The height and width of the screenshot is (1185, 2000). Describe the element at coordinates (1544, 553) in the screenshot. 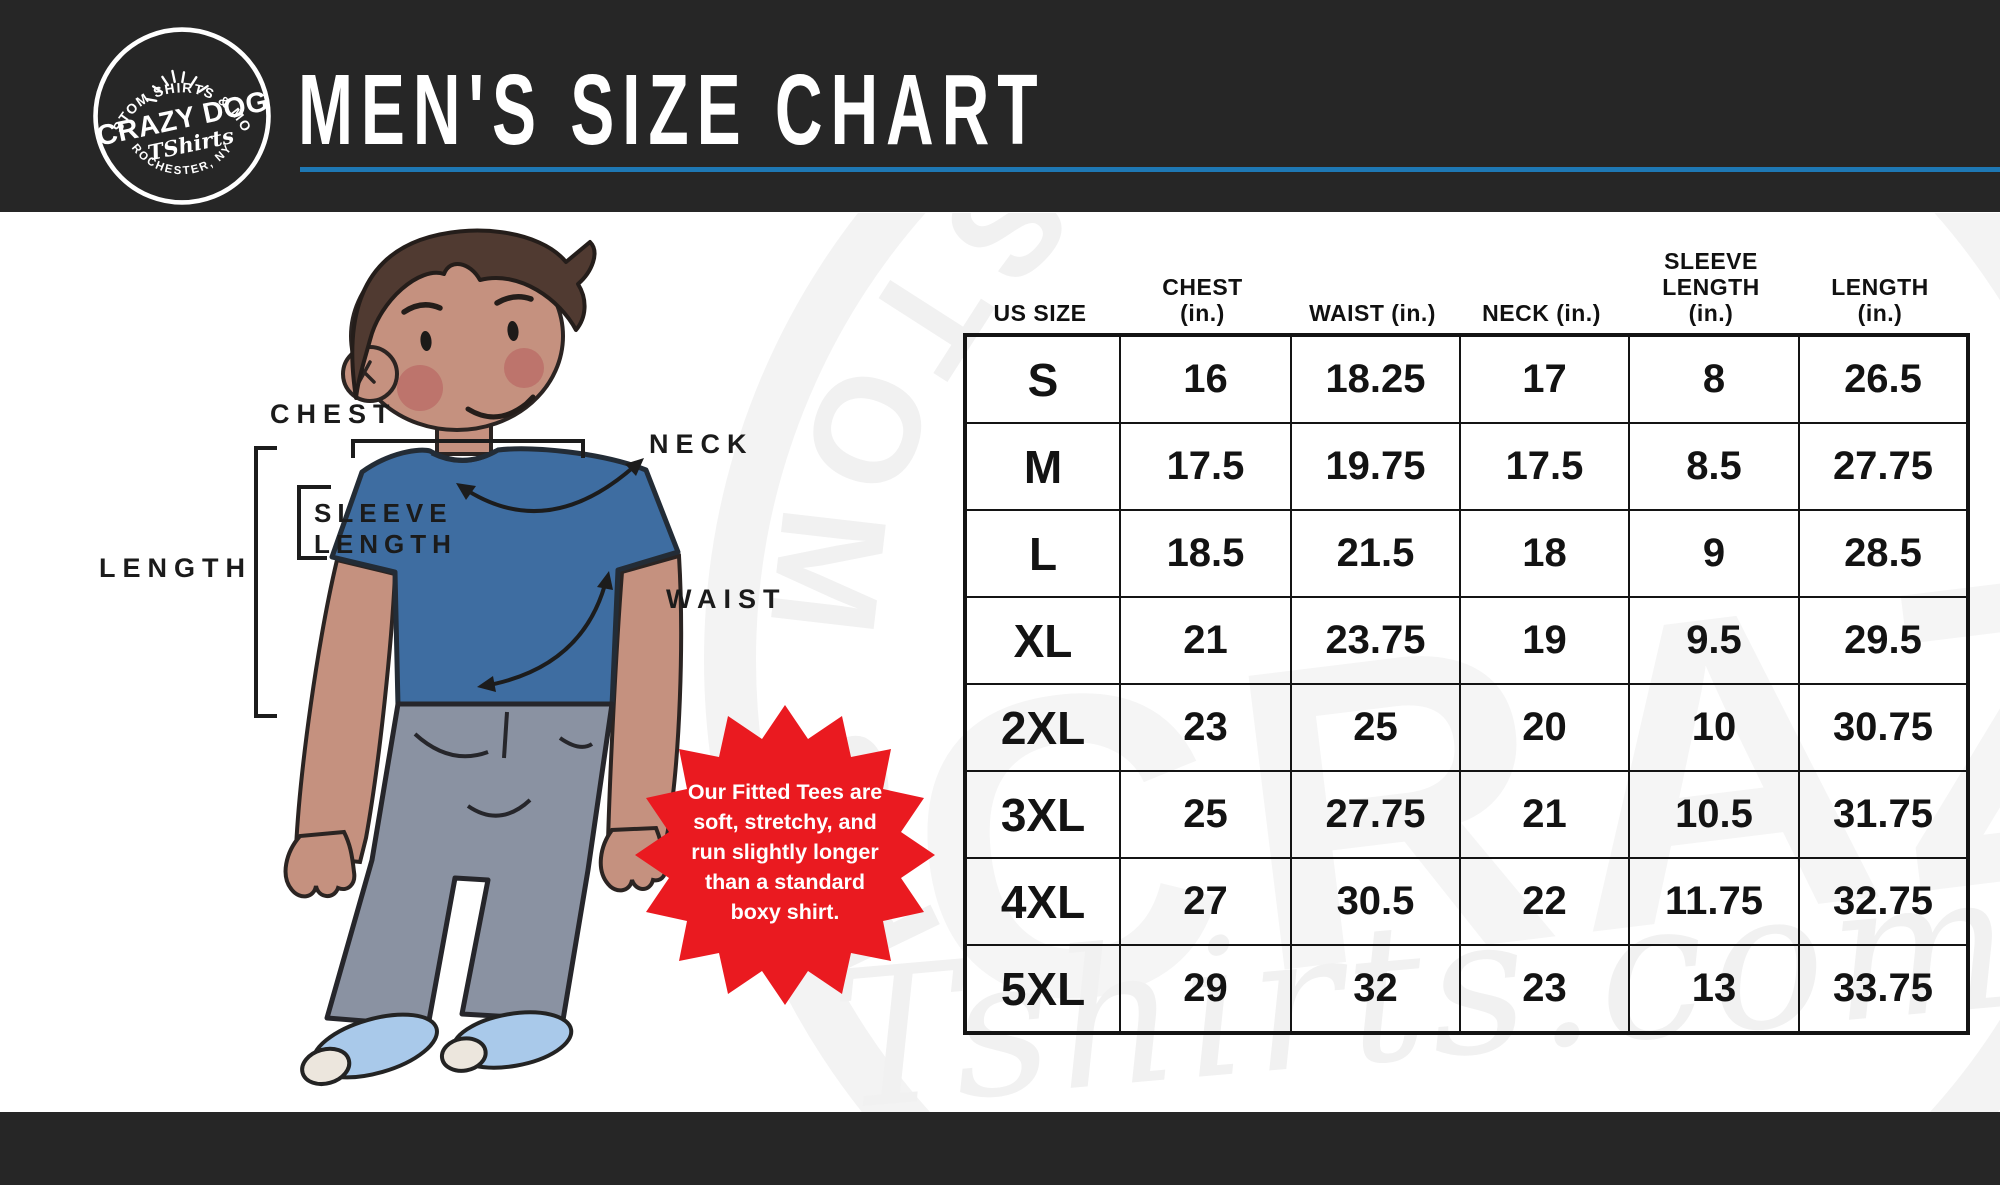

I see `measurement-cell: 18` at that location.